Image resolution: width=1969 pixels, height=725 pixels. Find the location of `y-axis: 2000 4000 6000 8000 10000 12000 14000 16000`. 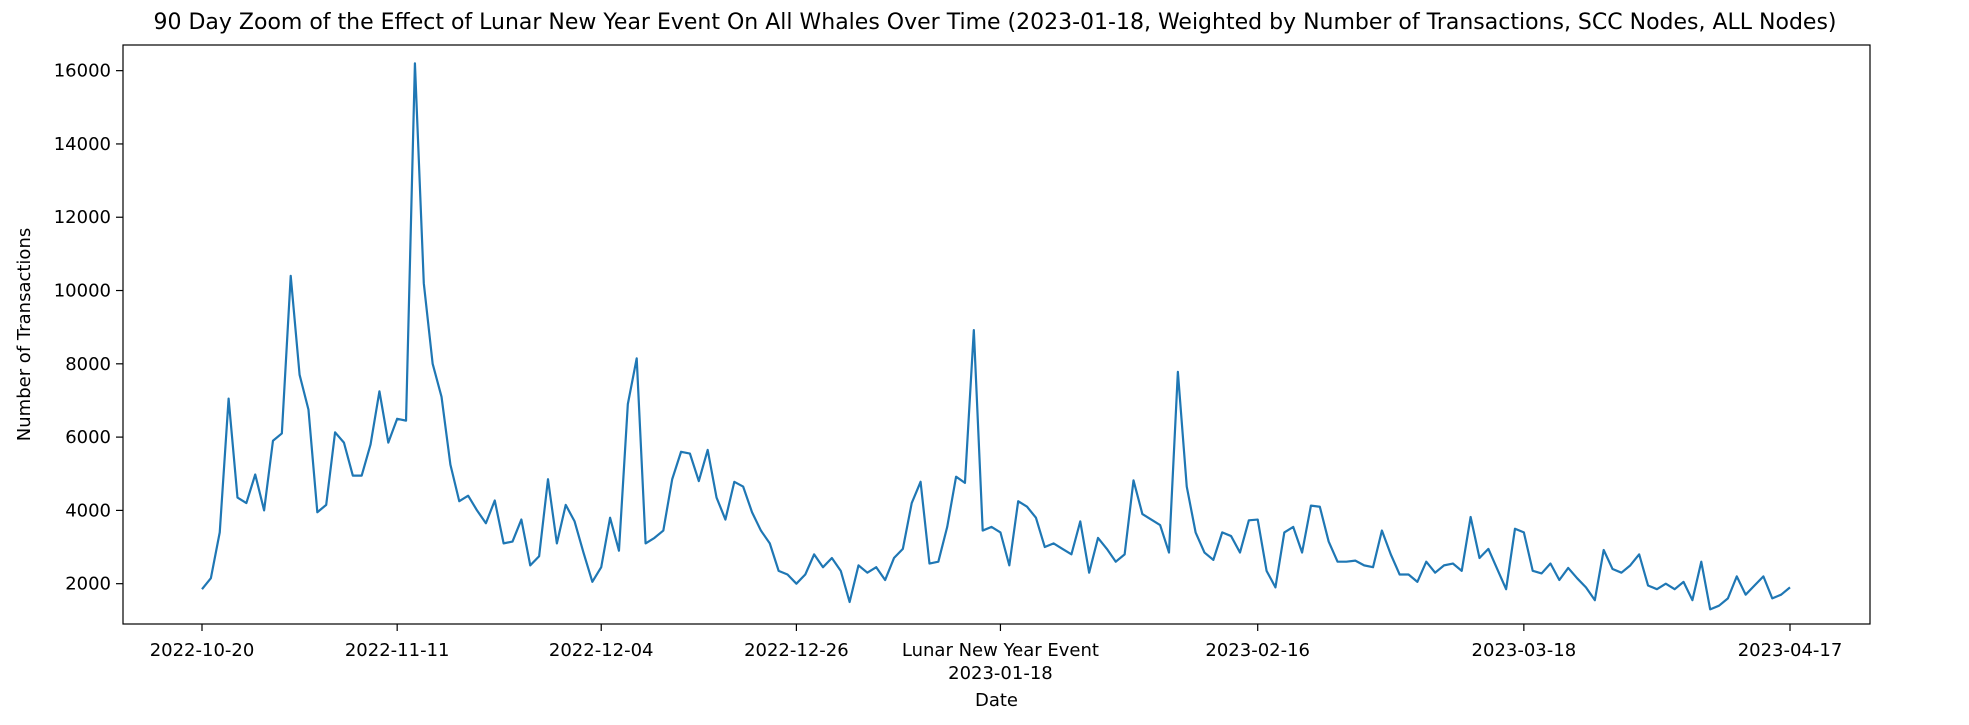

y-axis: 2000 4000 6000 8000 10000 12000 14000 16000 is located at coordinates (88, 328).